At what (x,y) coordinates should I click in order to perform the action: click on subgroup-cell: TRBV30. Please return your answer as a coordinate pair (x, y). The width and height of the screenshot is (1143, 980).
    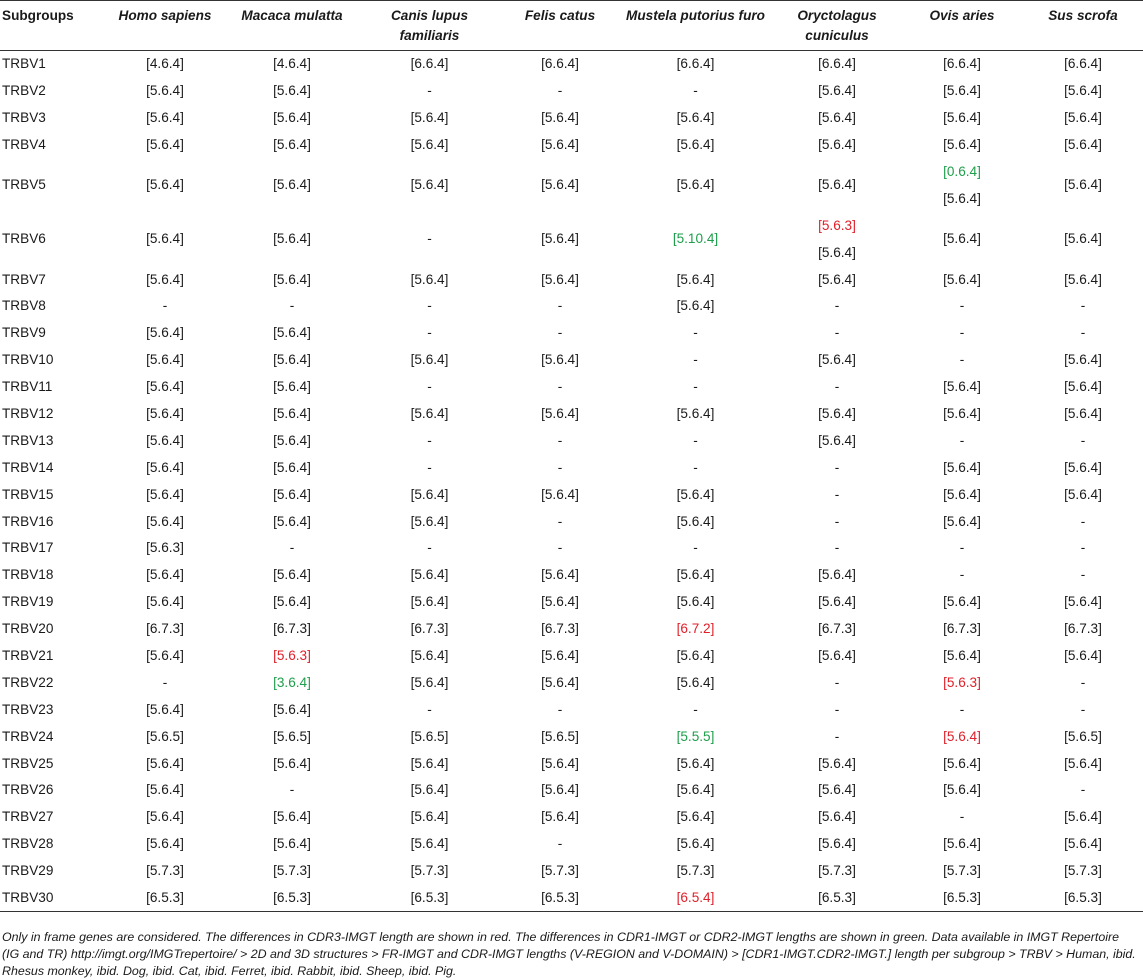
    Looking at the image, I should click on (28, 897).